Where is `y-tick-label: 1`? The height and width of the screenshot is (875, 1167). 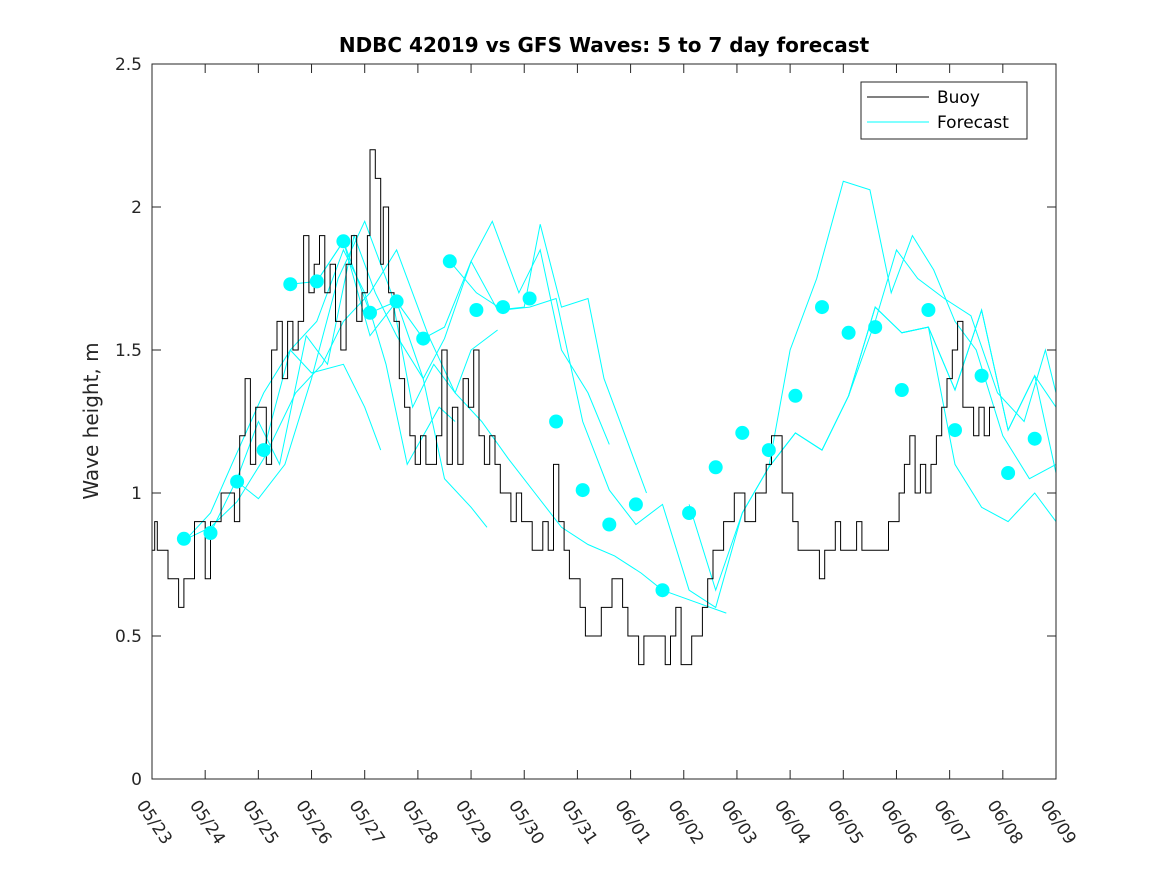
y-tick-label: 1 is located at coordinates (136, 494).